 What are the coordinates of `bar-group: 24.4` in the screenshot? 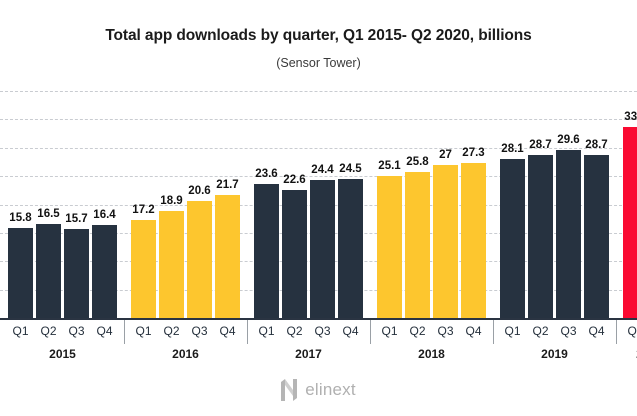 It's located at (322, 239).